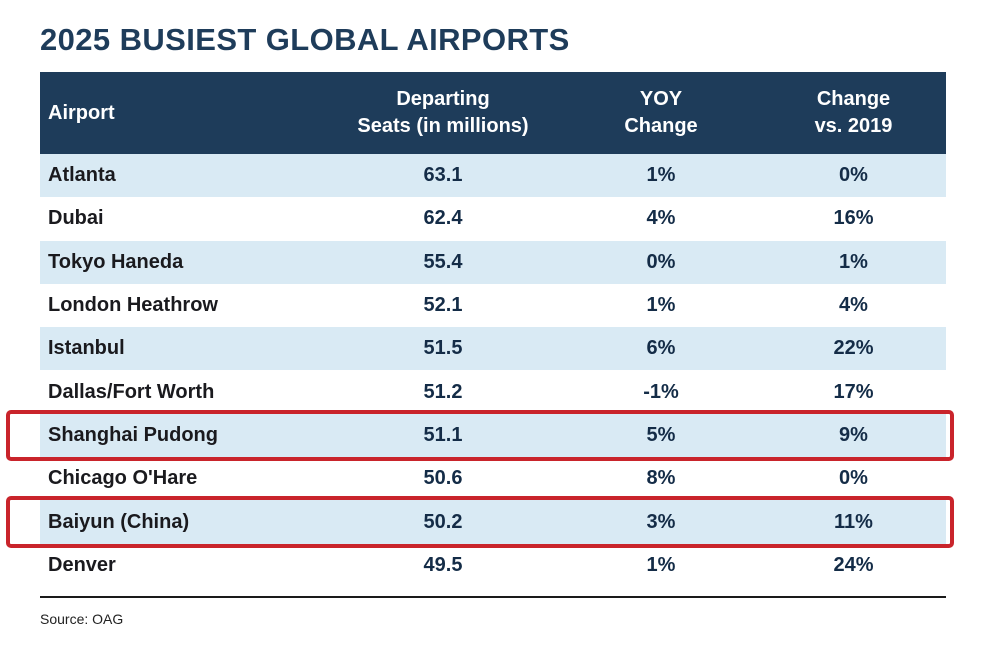  I want to click on seats-cell: 55.4, so click(443, 261).